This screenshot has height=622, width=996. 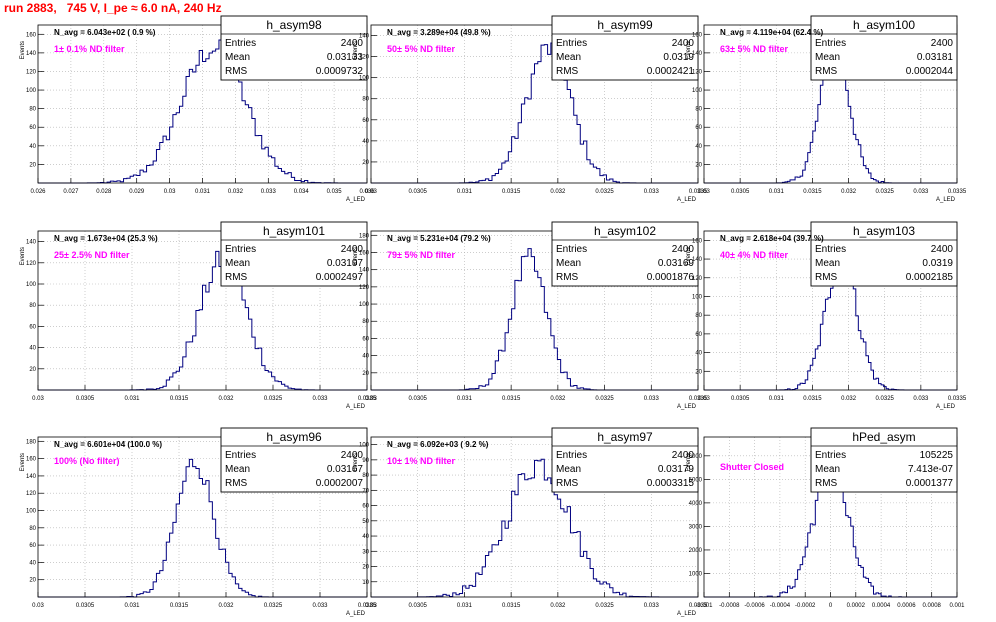 What do you see at coordinates (780, 606) in the screenshot?
I see `x-tick-label: -0.0004` at bounding box center [780, 606].